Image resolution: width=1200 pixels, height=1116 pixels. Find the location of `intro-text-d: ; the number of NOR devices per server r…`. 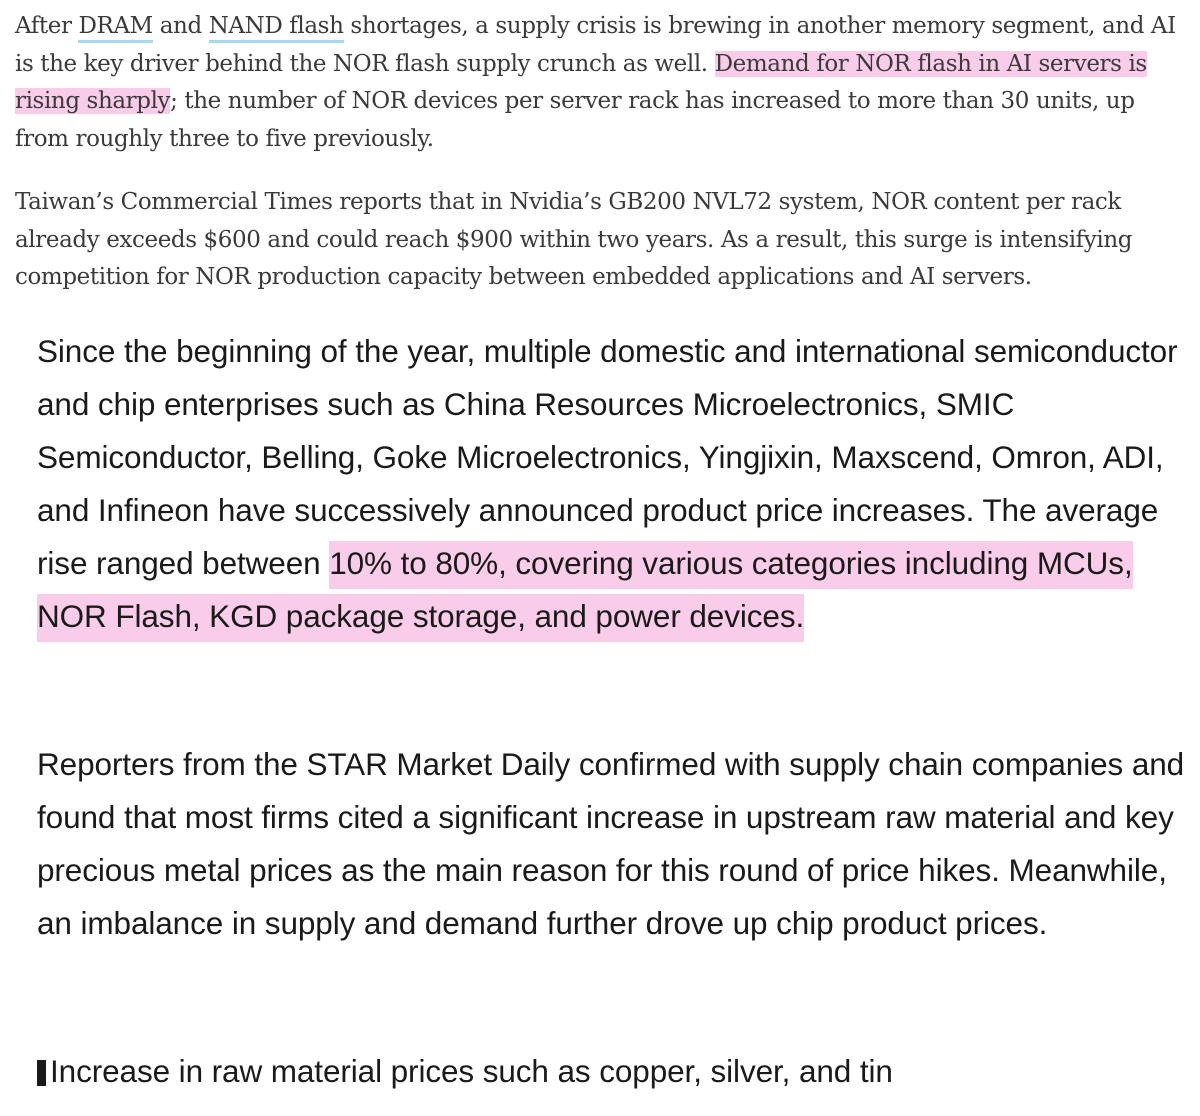

intro-text-d: ; the number of NOR devices per server r… is located at coordinates (575, 120).